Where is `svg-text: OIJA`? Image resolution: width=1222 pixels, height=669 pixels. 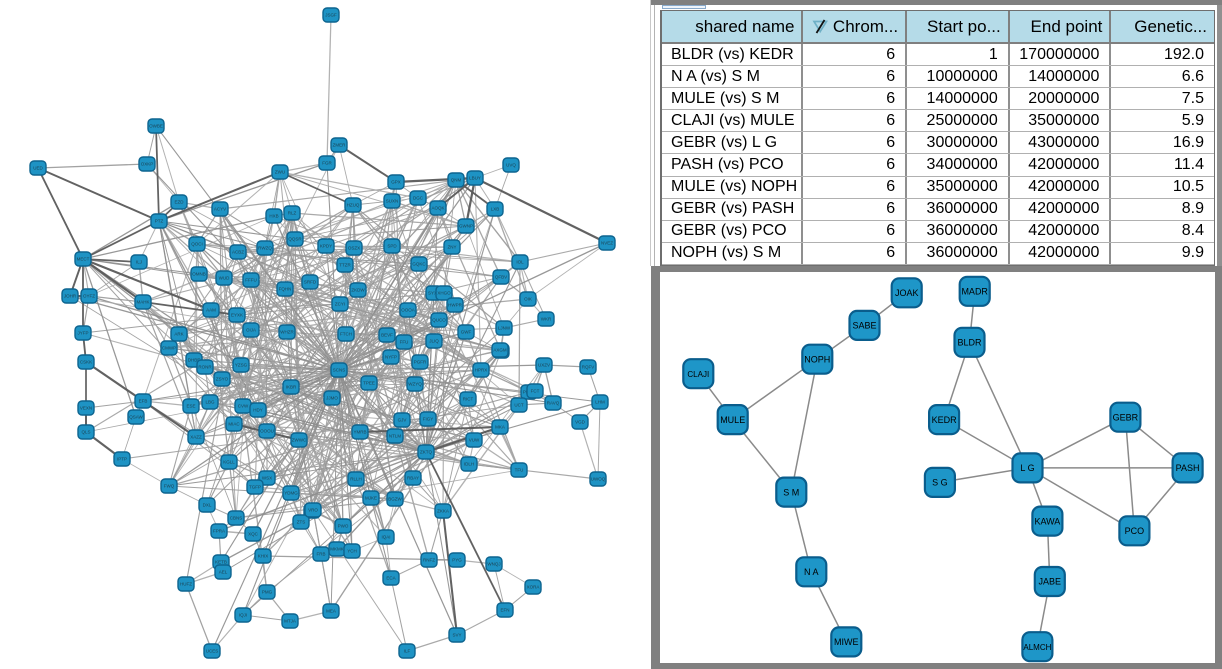 svg-text: OIJA is located at coordinates (251, 330).